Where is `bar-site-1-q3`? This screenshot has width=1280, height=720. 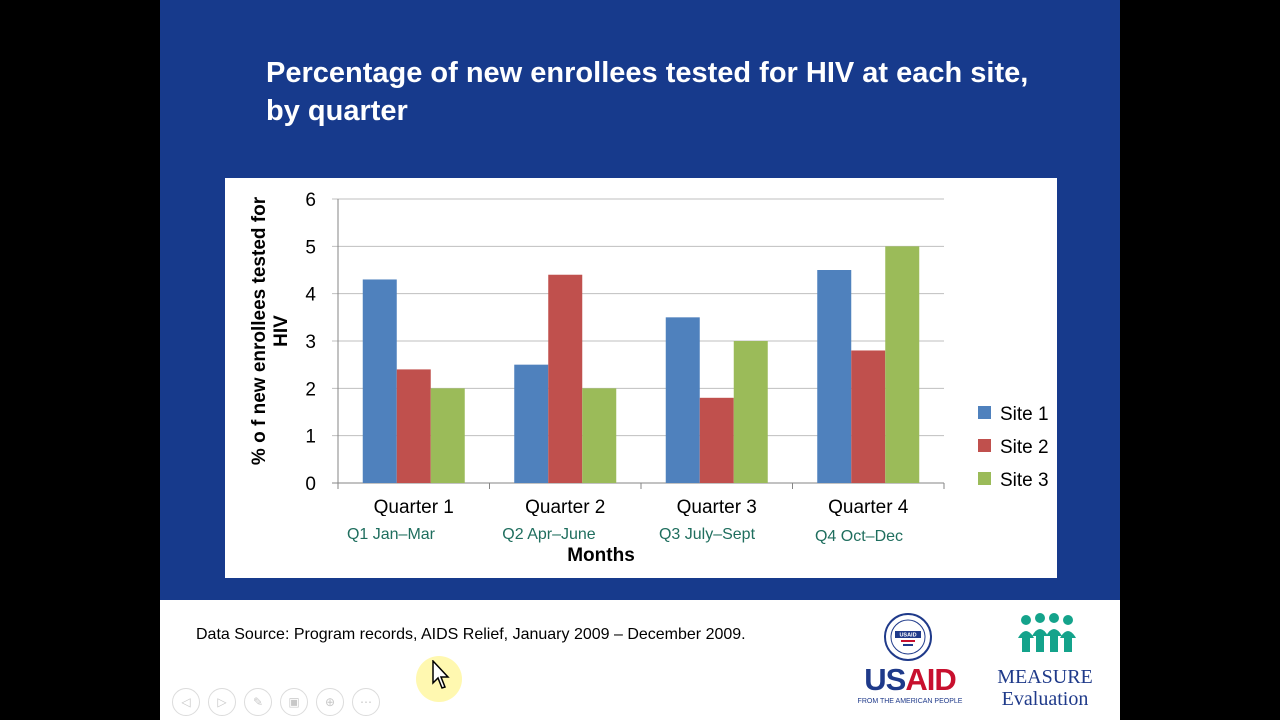 bar-site-1-q3 is located at coordinates (682, 400).